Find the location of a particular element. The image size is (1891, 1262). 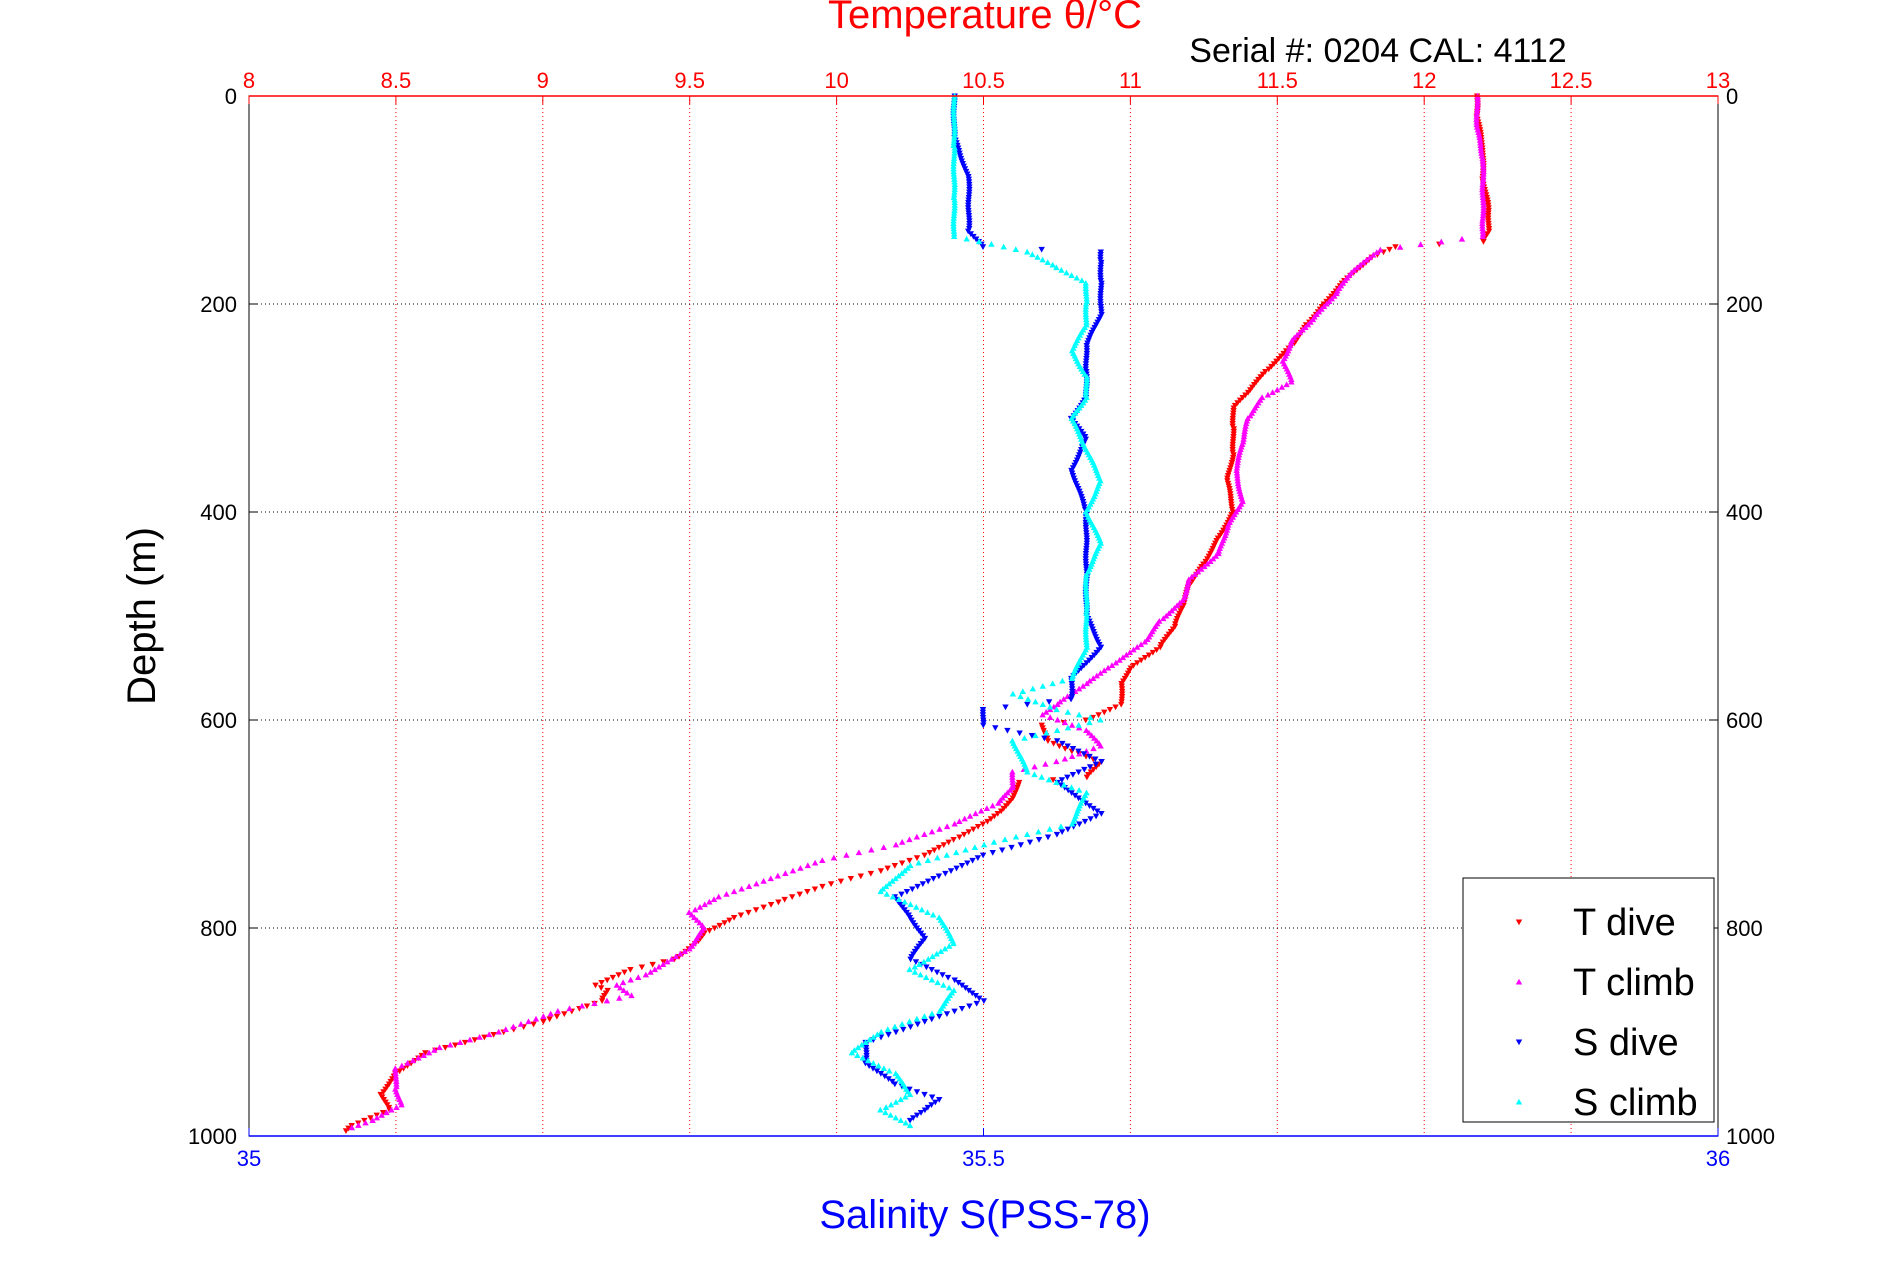

bottom-axis-tick-label: 36 is located at coordinates (1718, 1158).